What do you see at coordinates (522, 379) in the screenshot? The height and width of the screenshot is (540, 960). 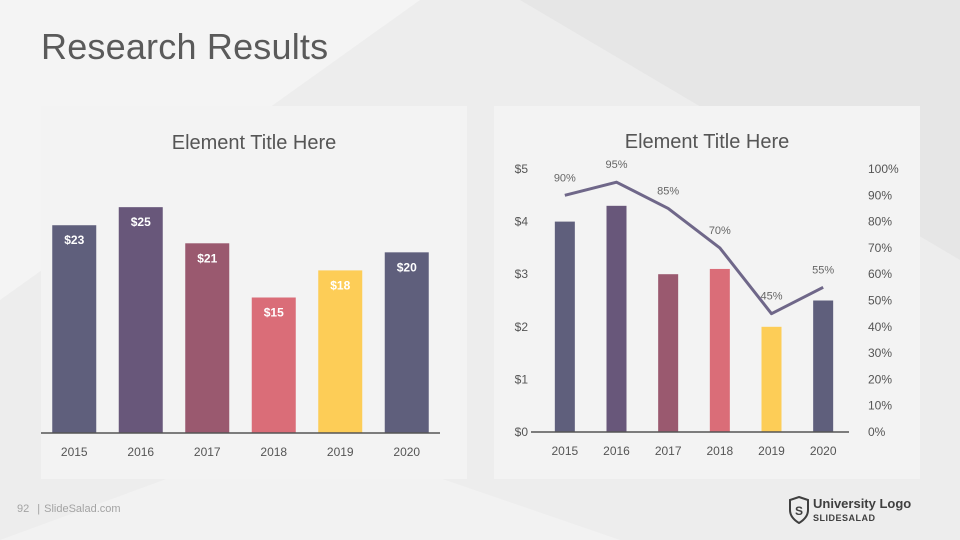 I see `y-left-tick-label: $1` at bounding box center [522, 379].